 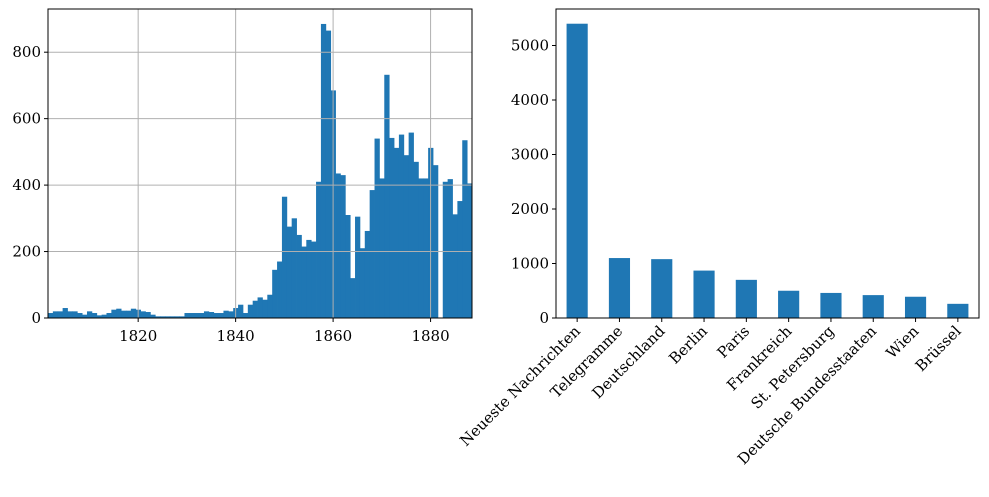 What do you see at coordinates (530, 46) in the screenshot?
I see `y-tick-label: 5000` at bounding box center [530, 46].